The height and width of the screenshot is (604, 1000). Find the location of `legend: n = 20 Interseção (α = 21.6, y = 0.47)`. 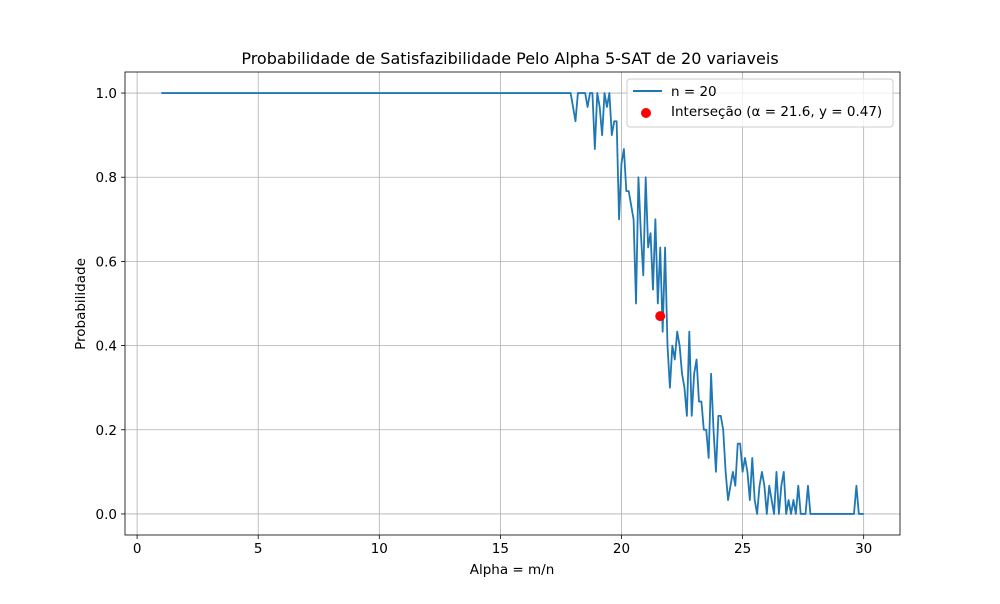

legend: n = 20 Interseção (α = 21.6, y = 0.47) is located at coordinates (760, 103).